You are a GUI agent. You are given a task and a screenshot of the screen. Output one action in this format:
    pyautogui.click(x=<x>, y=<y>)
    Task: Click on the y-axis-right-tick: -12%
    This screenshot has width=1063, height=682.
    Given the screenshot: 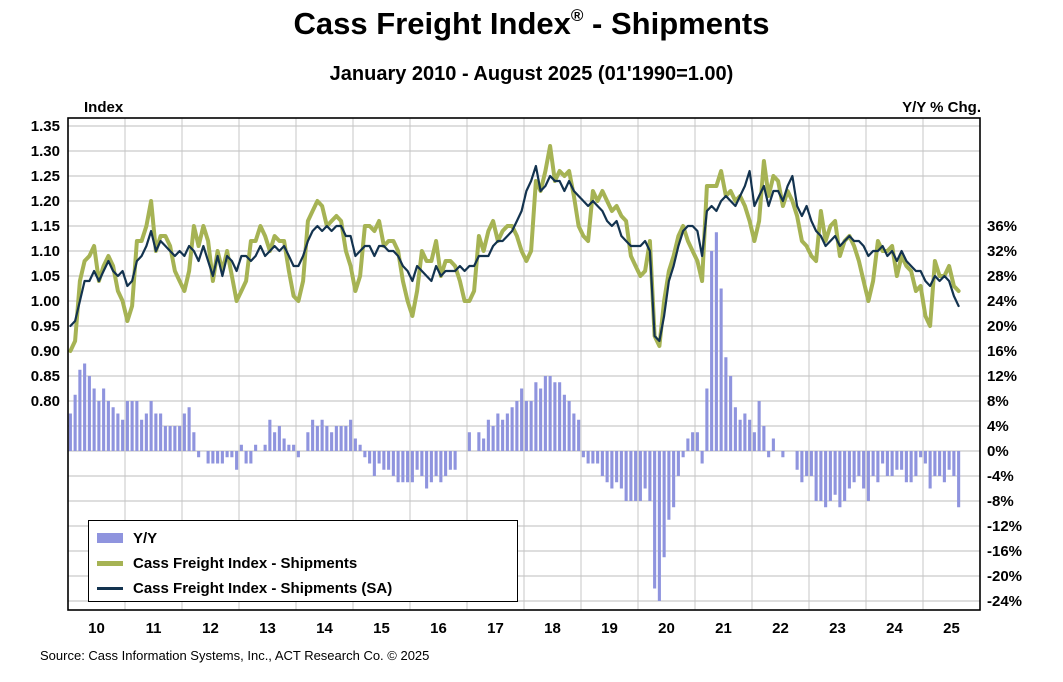 What is the action you would take?
    pyautogui.click(x=1004, y=526)
    